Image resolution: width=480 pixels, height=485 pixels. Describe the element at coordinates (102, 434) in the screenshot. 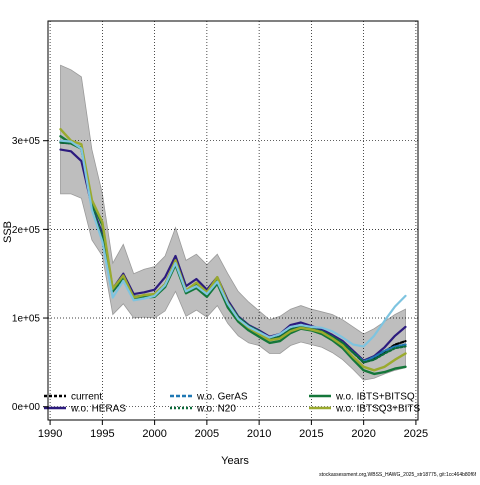

I see `x-tick-label: 1995` at that location.